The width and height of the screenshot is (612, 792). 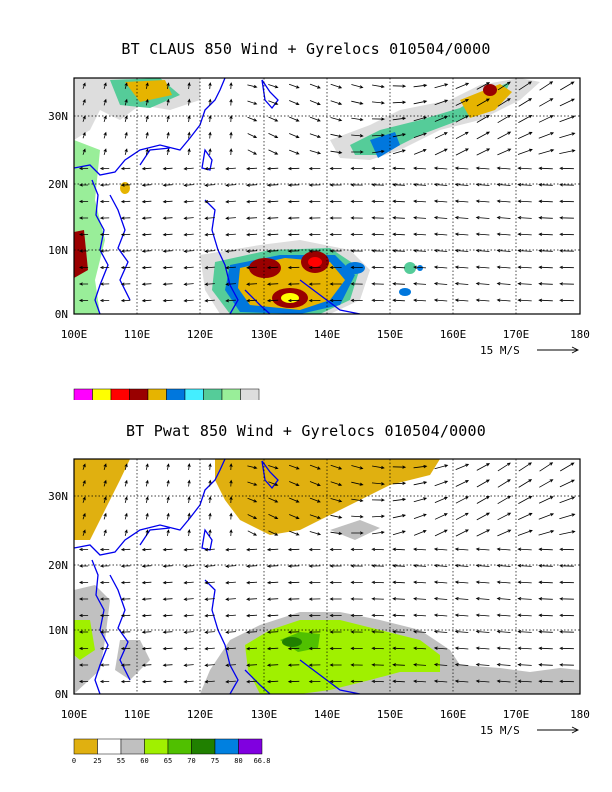 What do you see at coordinates (200, 334) in the screenshot?
I see `x-tick-label: 120E` at bounding box center [200, 334].